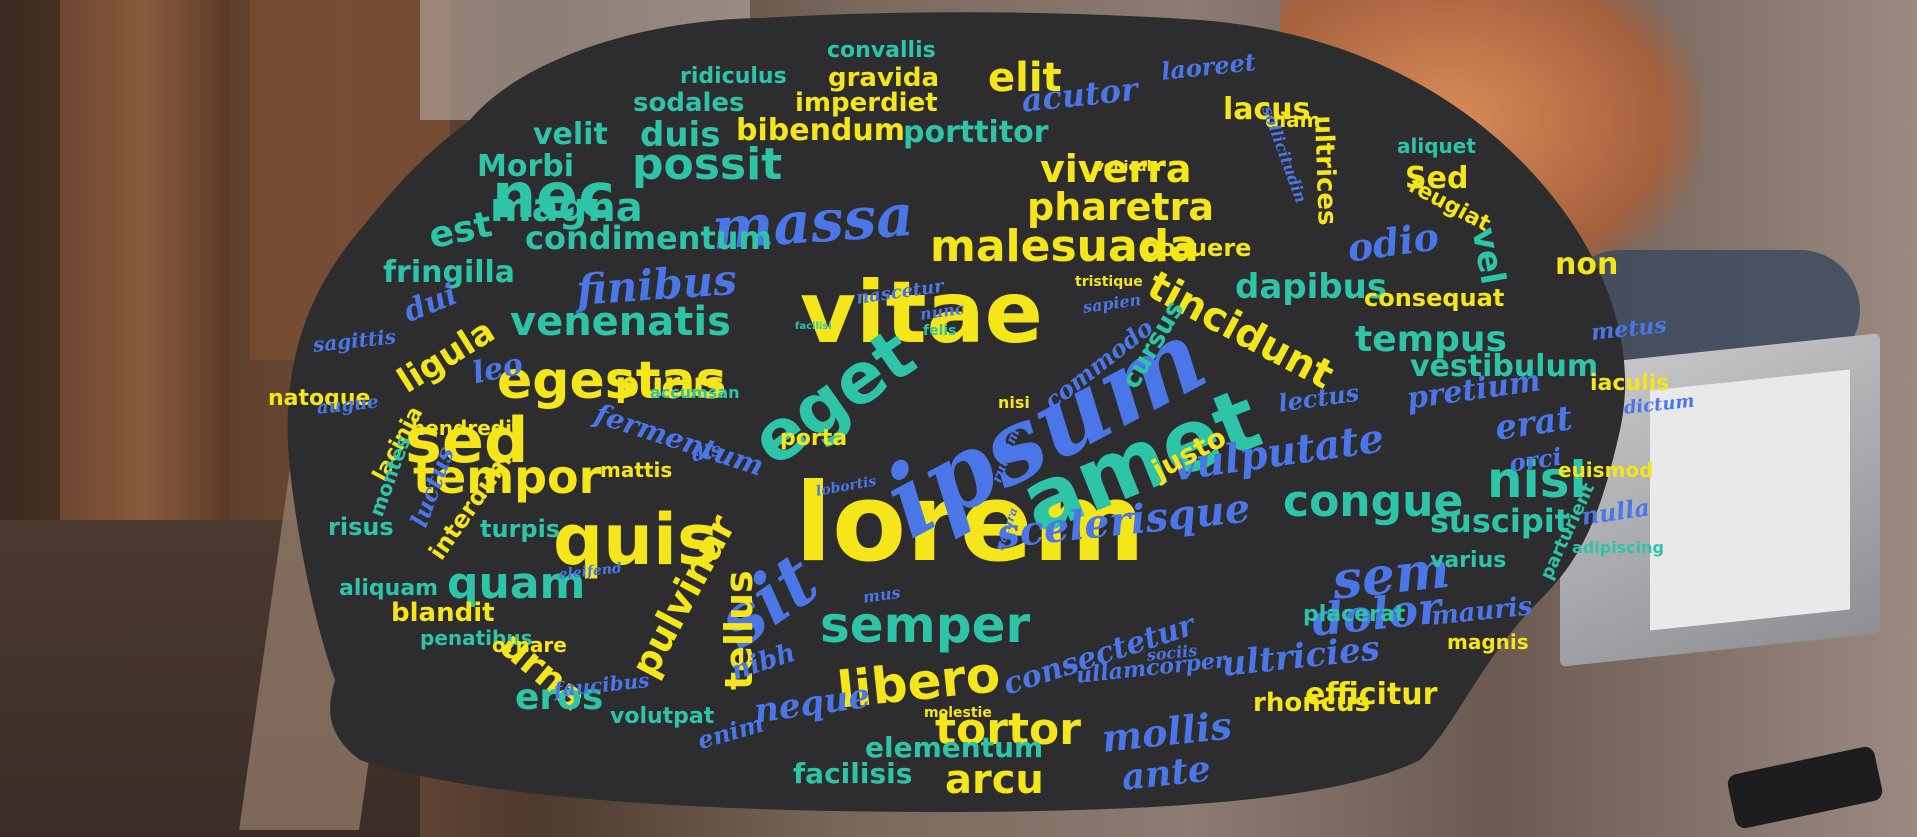 The image size is (1917, 837). I want to click on cloud-word: nec, so click(553, 195).